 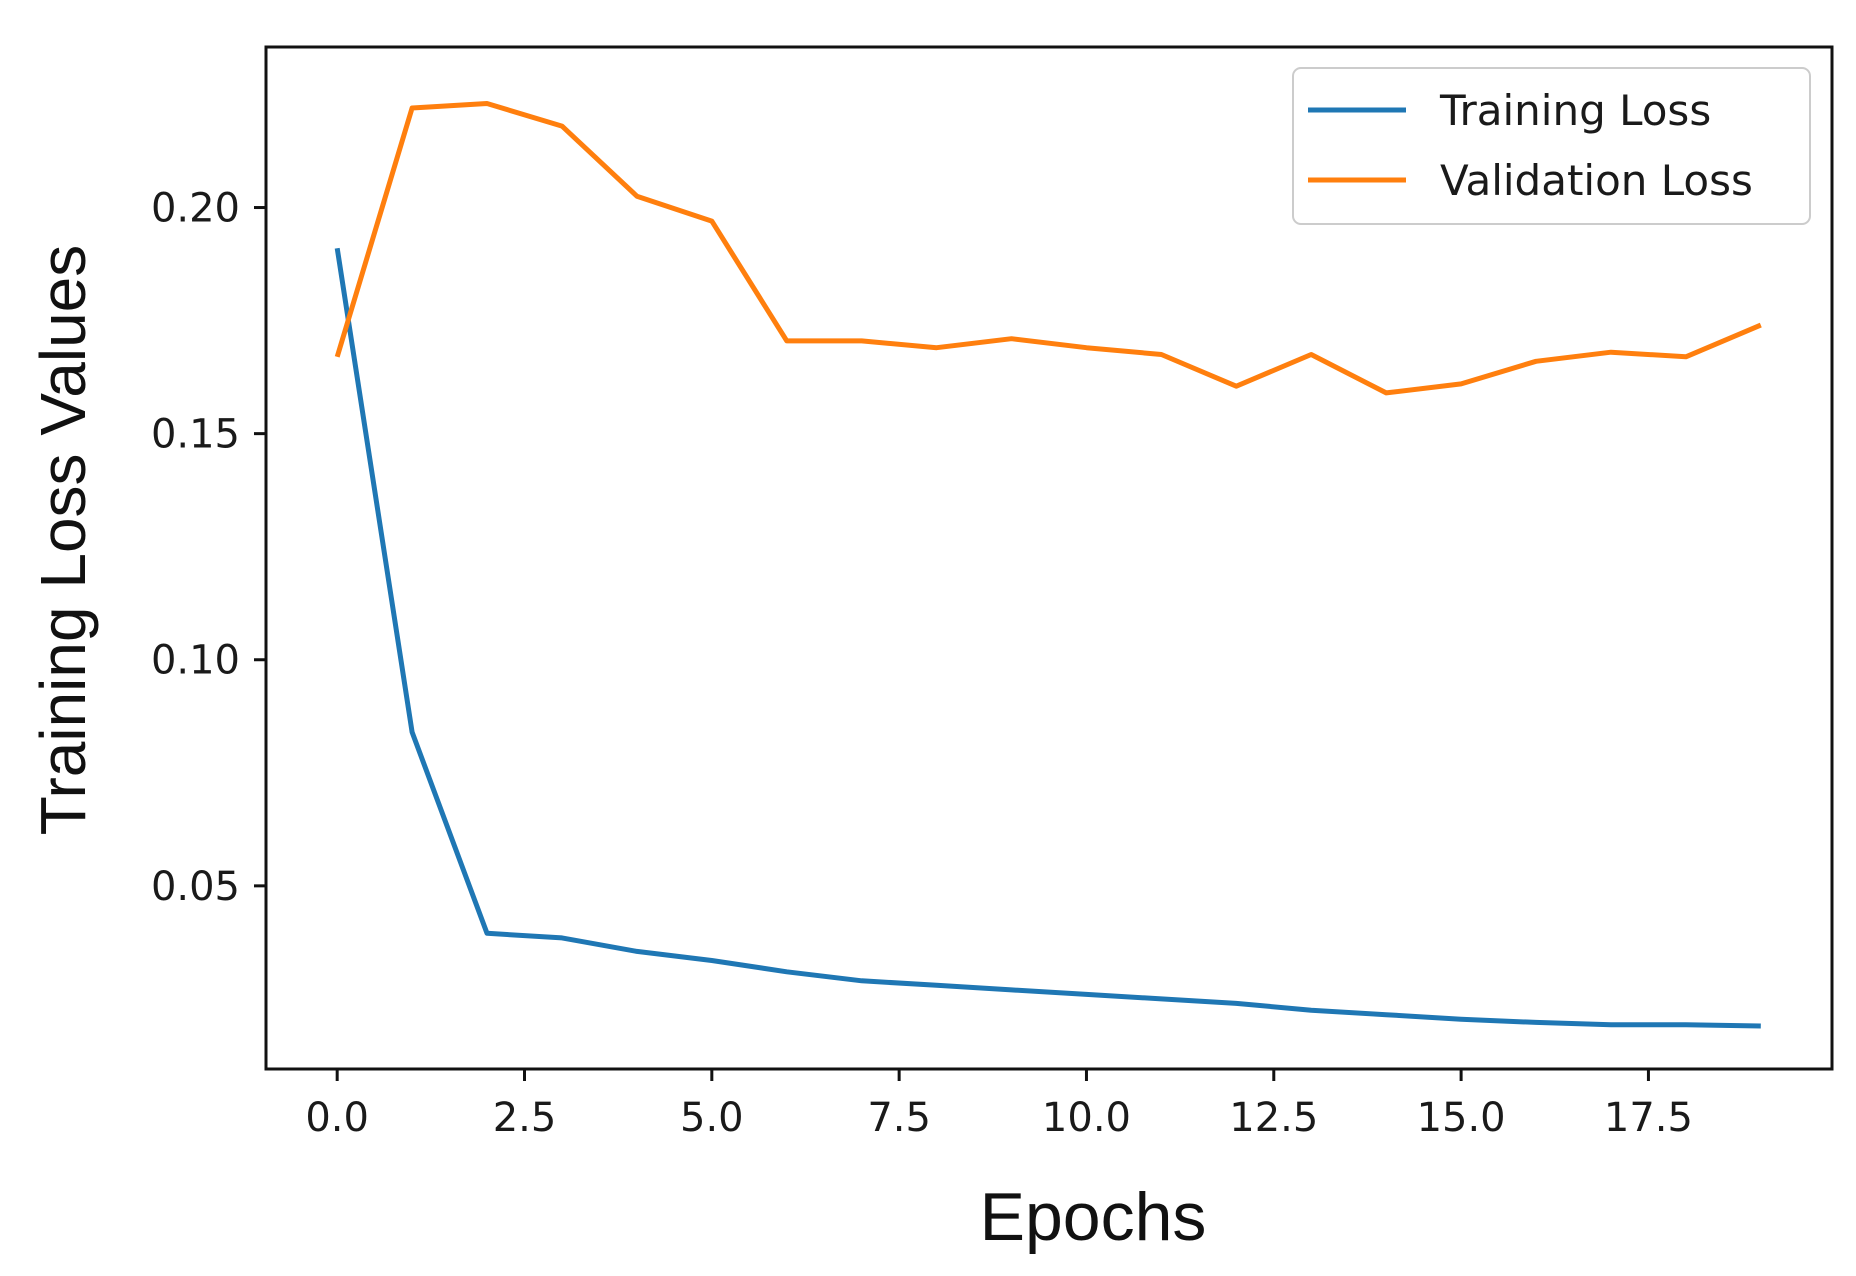 I want to click on x-tick-label: 10.0, so click(x=1086, y=1118).